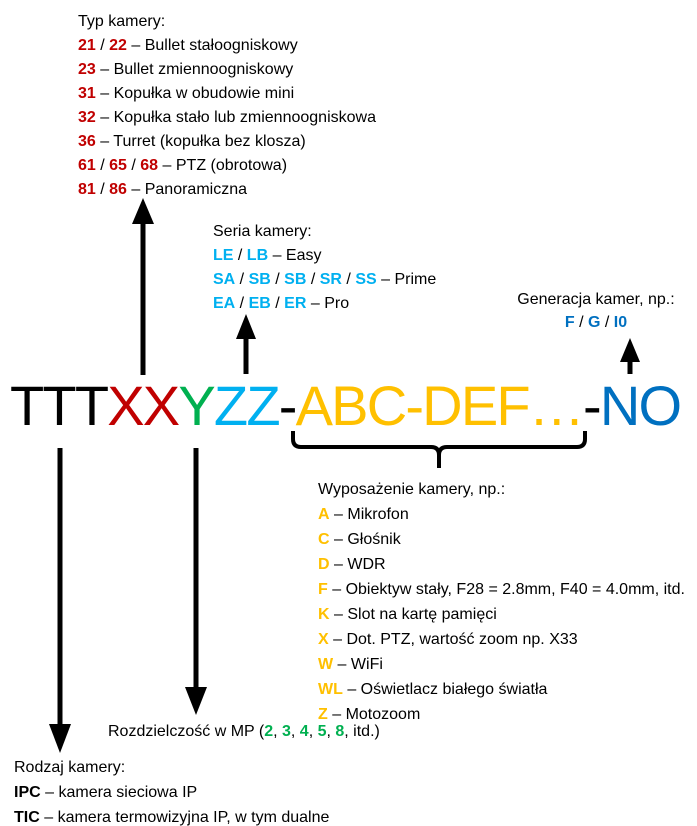 The height and width of the screenshot is (826, 697). I want to click on label: Bullet stałoogniskowy, so click(221, 45).